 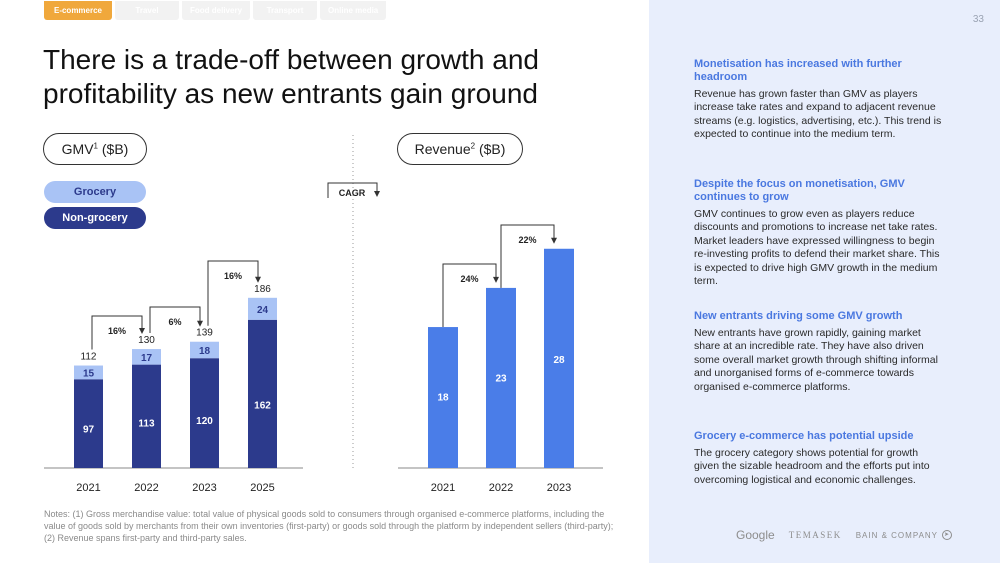 I want to click on gmv-title-label: GMV, so click(x=77, y=149).